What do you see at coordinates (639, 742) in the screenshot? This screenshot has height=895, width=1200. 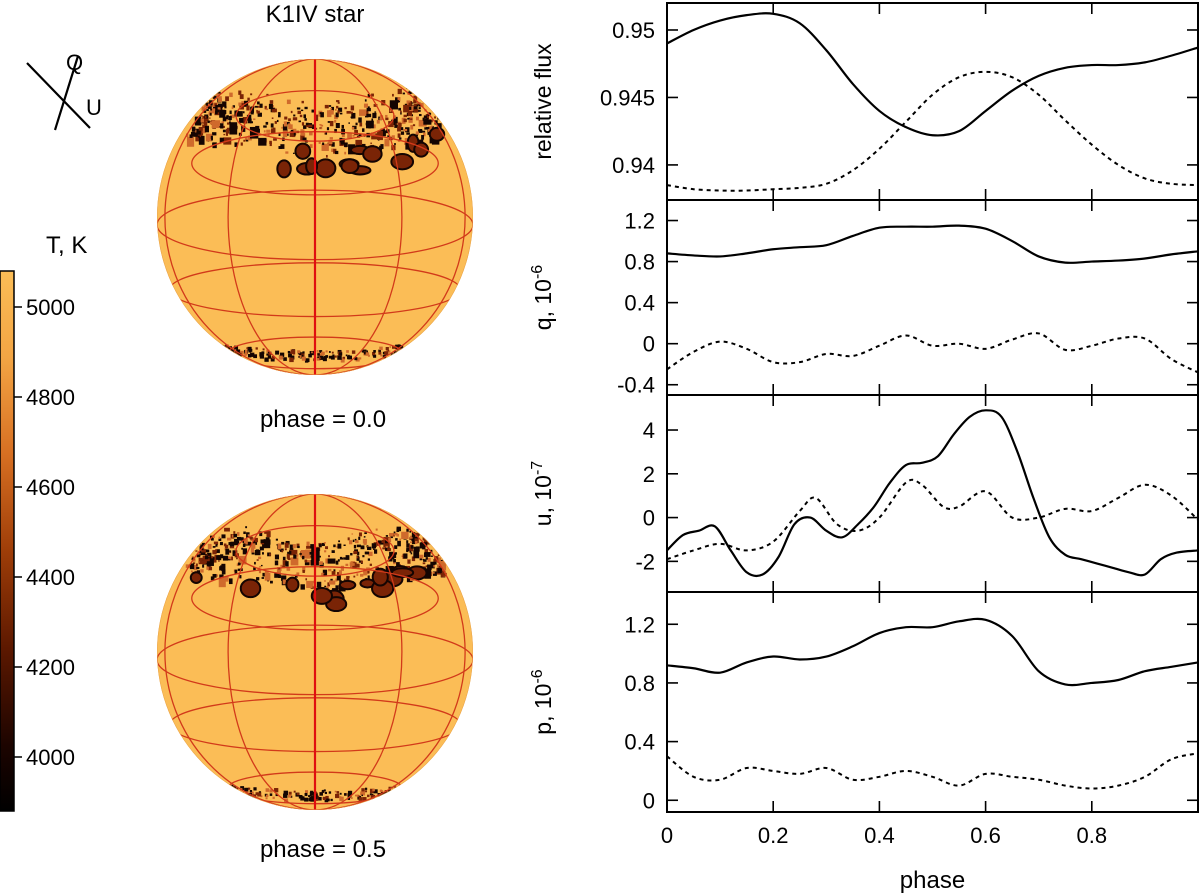 I see `y-tick-label: 0.4` at bounding box center [639, 742].